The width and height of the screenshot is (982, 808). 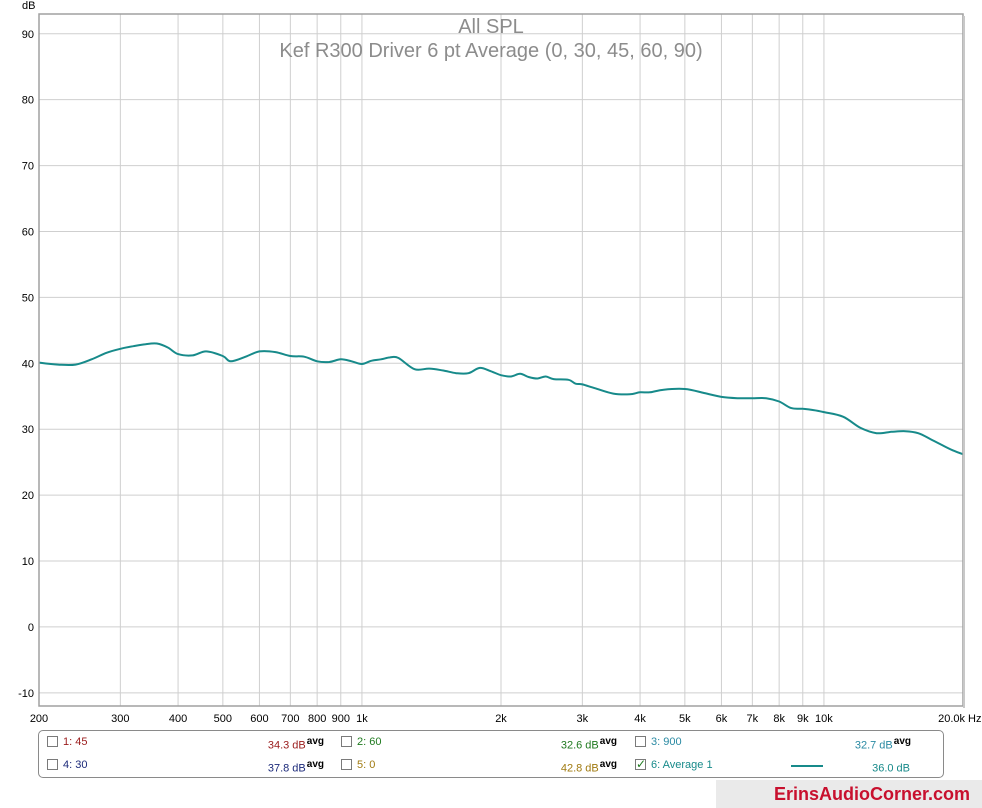 What do you see at coordinates (779, 719) in the screenshot?
I see `x-tick-label: 8k` at bounding box center [779, 719].